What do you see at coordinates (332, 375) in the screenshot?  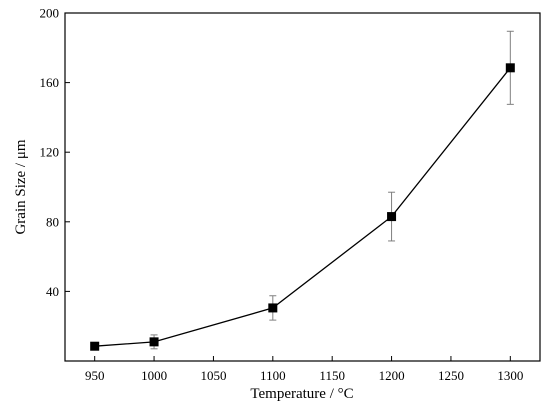 I see `x-tick-label: 1150` at bounding box center [332, 375].